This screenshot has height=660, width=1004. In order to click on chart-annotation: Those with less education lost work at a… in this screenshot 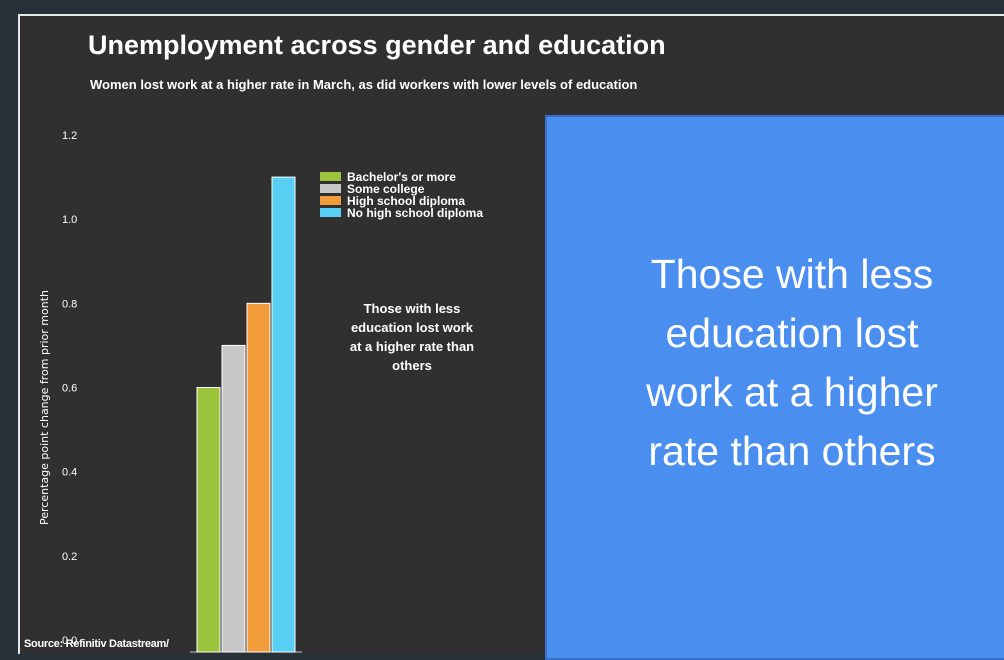, I will do `click(412, 337)`.